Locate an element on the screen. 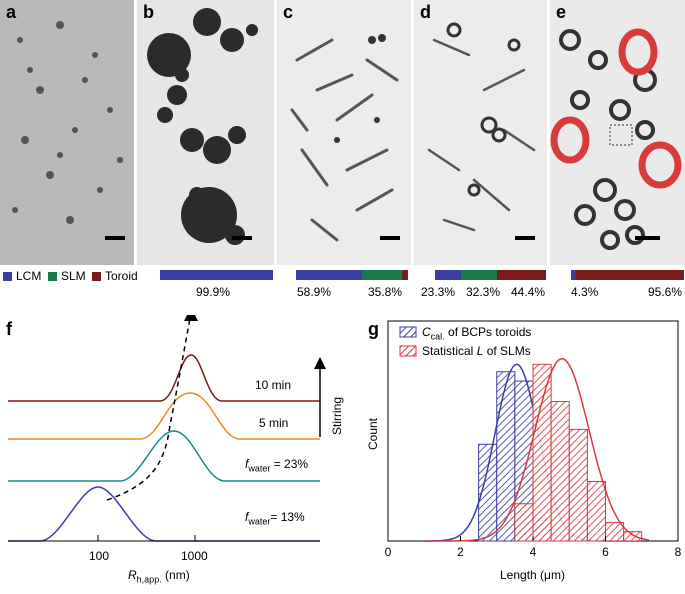 Image resolution: width=685 pixels, height=594 pixels. panel-label: c is located at coordinates (288, 12).